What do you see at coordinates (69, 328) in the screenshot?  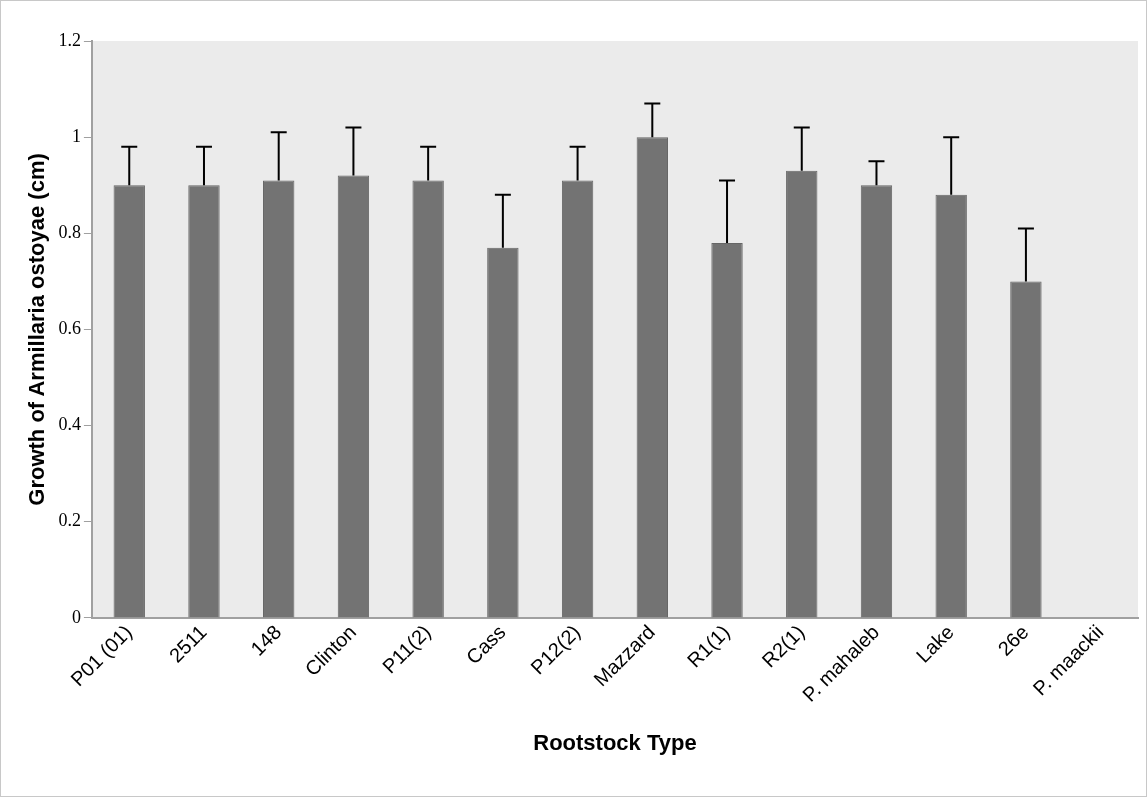 I see `y-tick-label: 0.6` at bounding box center [69, 328].